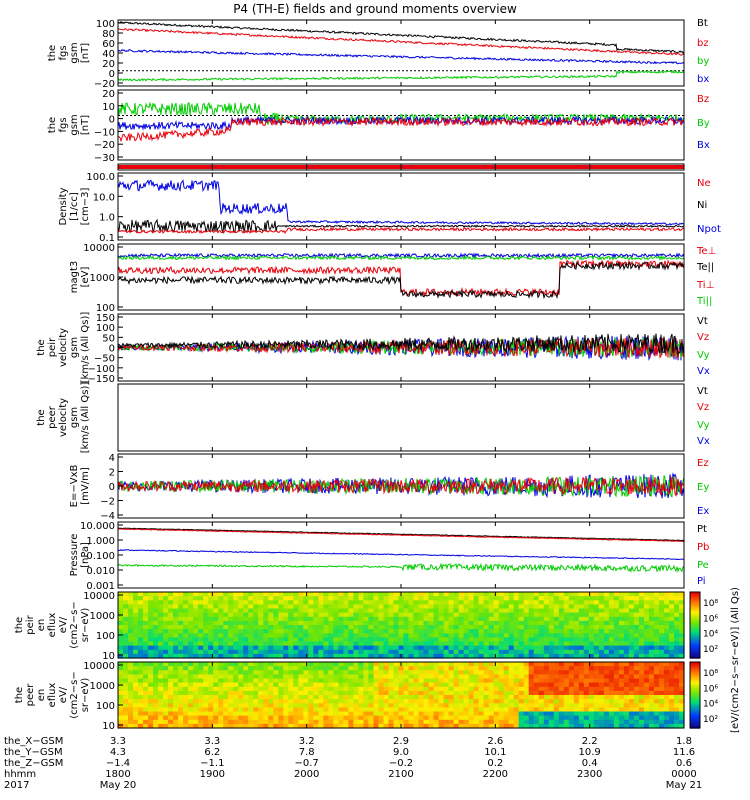 This screenshot has height=800, width=750. Describe the element at coordinates (30, 624) in the screenshot. I see `y-label-line: peir` at that location.